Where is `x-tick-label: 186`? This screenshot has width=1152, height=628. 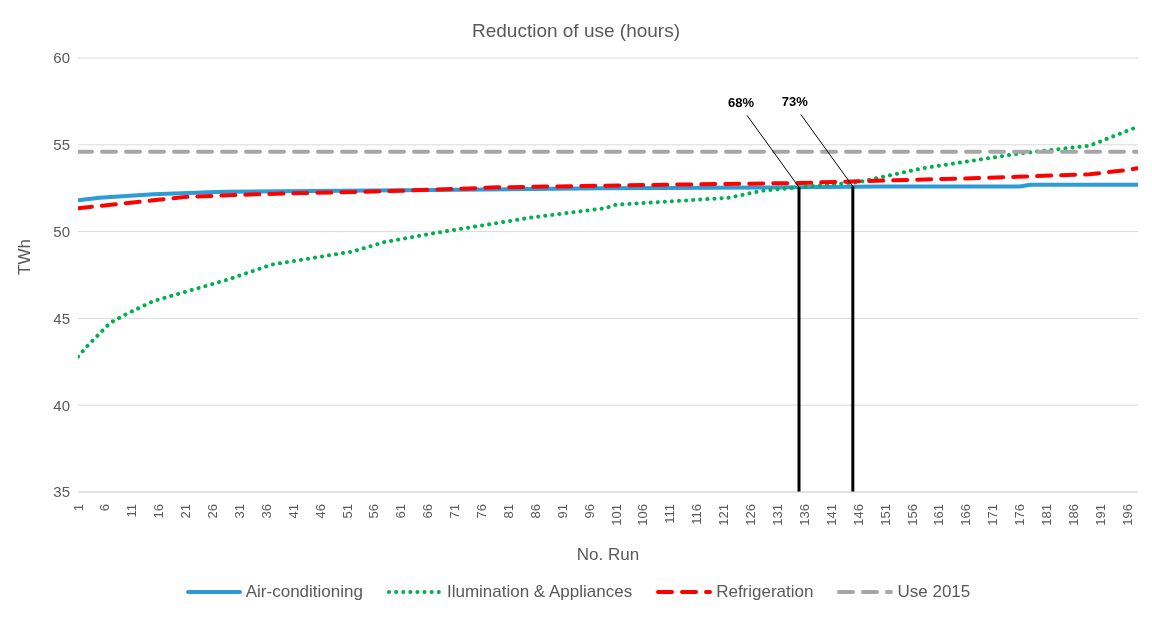
x-tick-label: 186 is located at coordinates (1073, 515).